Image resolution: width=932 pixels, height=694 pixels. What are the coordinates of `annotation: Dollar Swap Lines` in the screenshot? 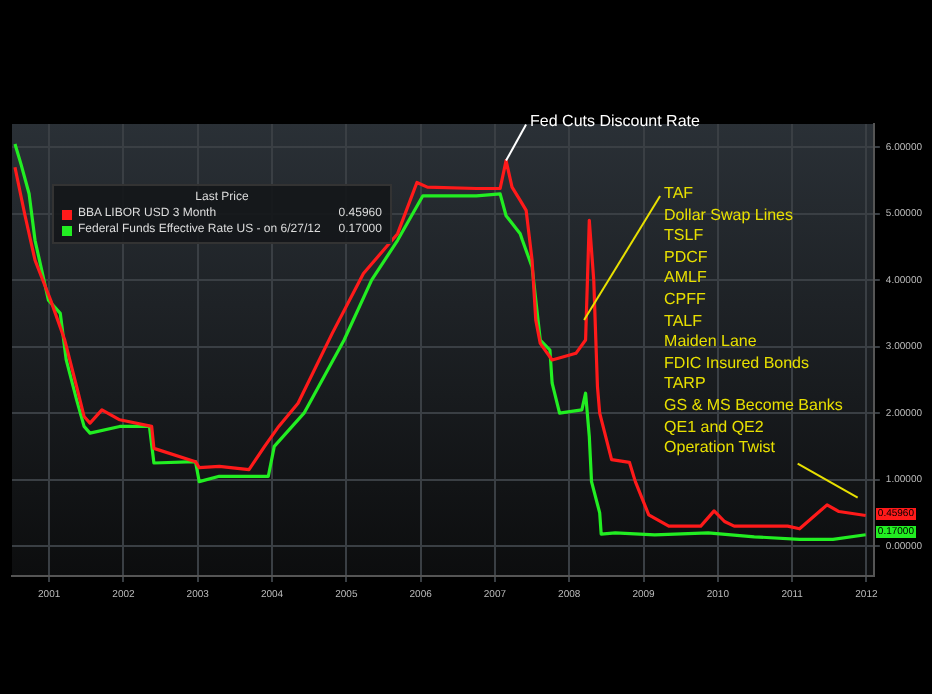 It's located at (729, 216).